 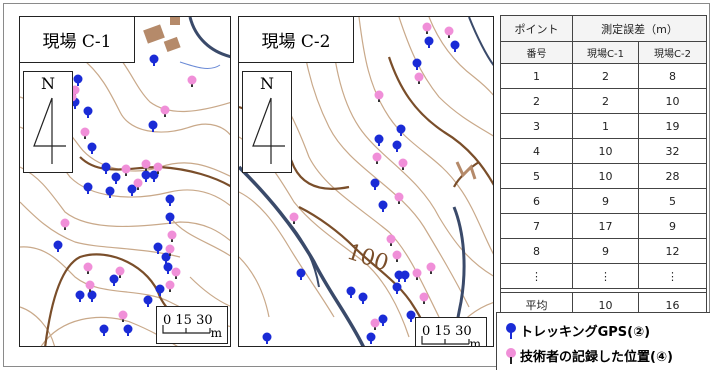 I want to click on error-c2: 10, so click(x=672, y=101).